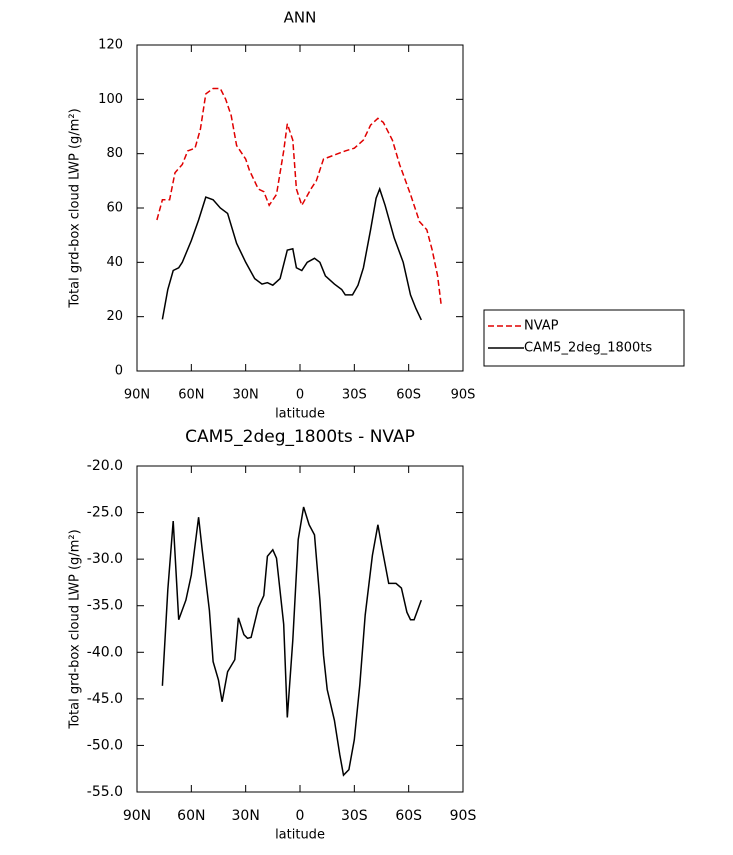 This screenshot has width=733, height=855. I want to click on y-tick-label: -50.0, so click(105, 745).